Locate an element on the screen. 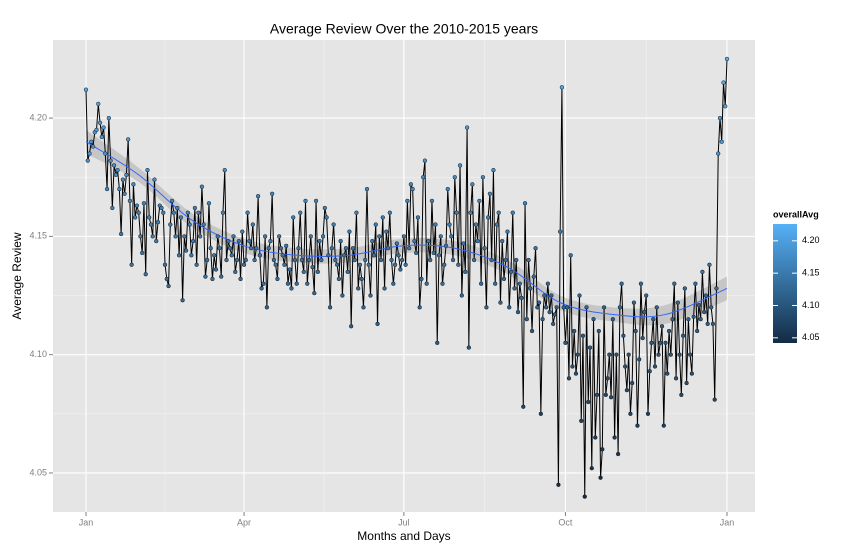 The image size is (858, 560). x-tick-label: Jan is located at coordinates (727, 522).